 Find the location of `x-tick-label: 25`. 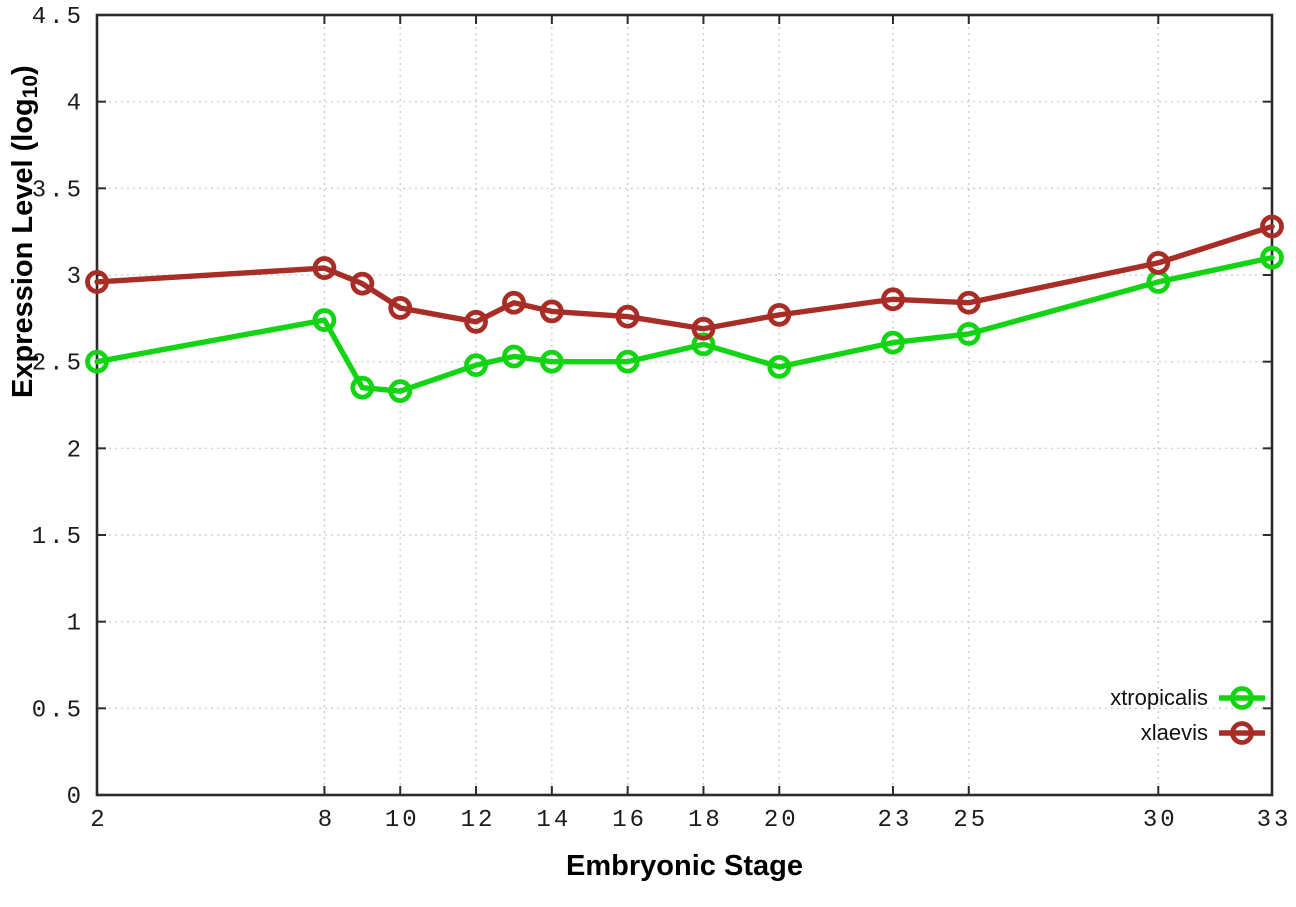

x-tick-label: 25 is located at coordinates (970, 820).